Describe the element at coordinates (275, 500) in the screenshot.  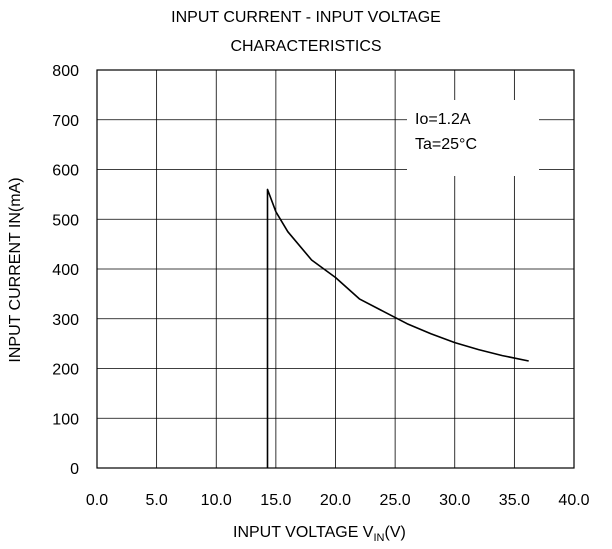
I see `x-tick-label: 15.0` at that location.